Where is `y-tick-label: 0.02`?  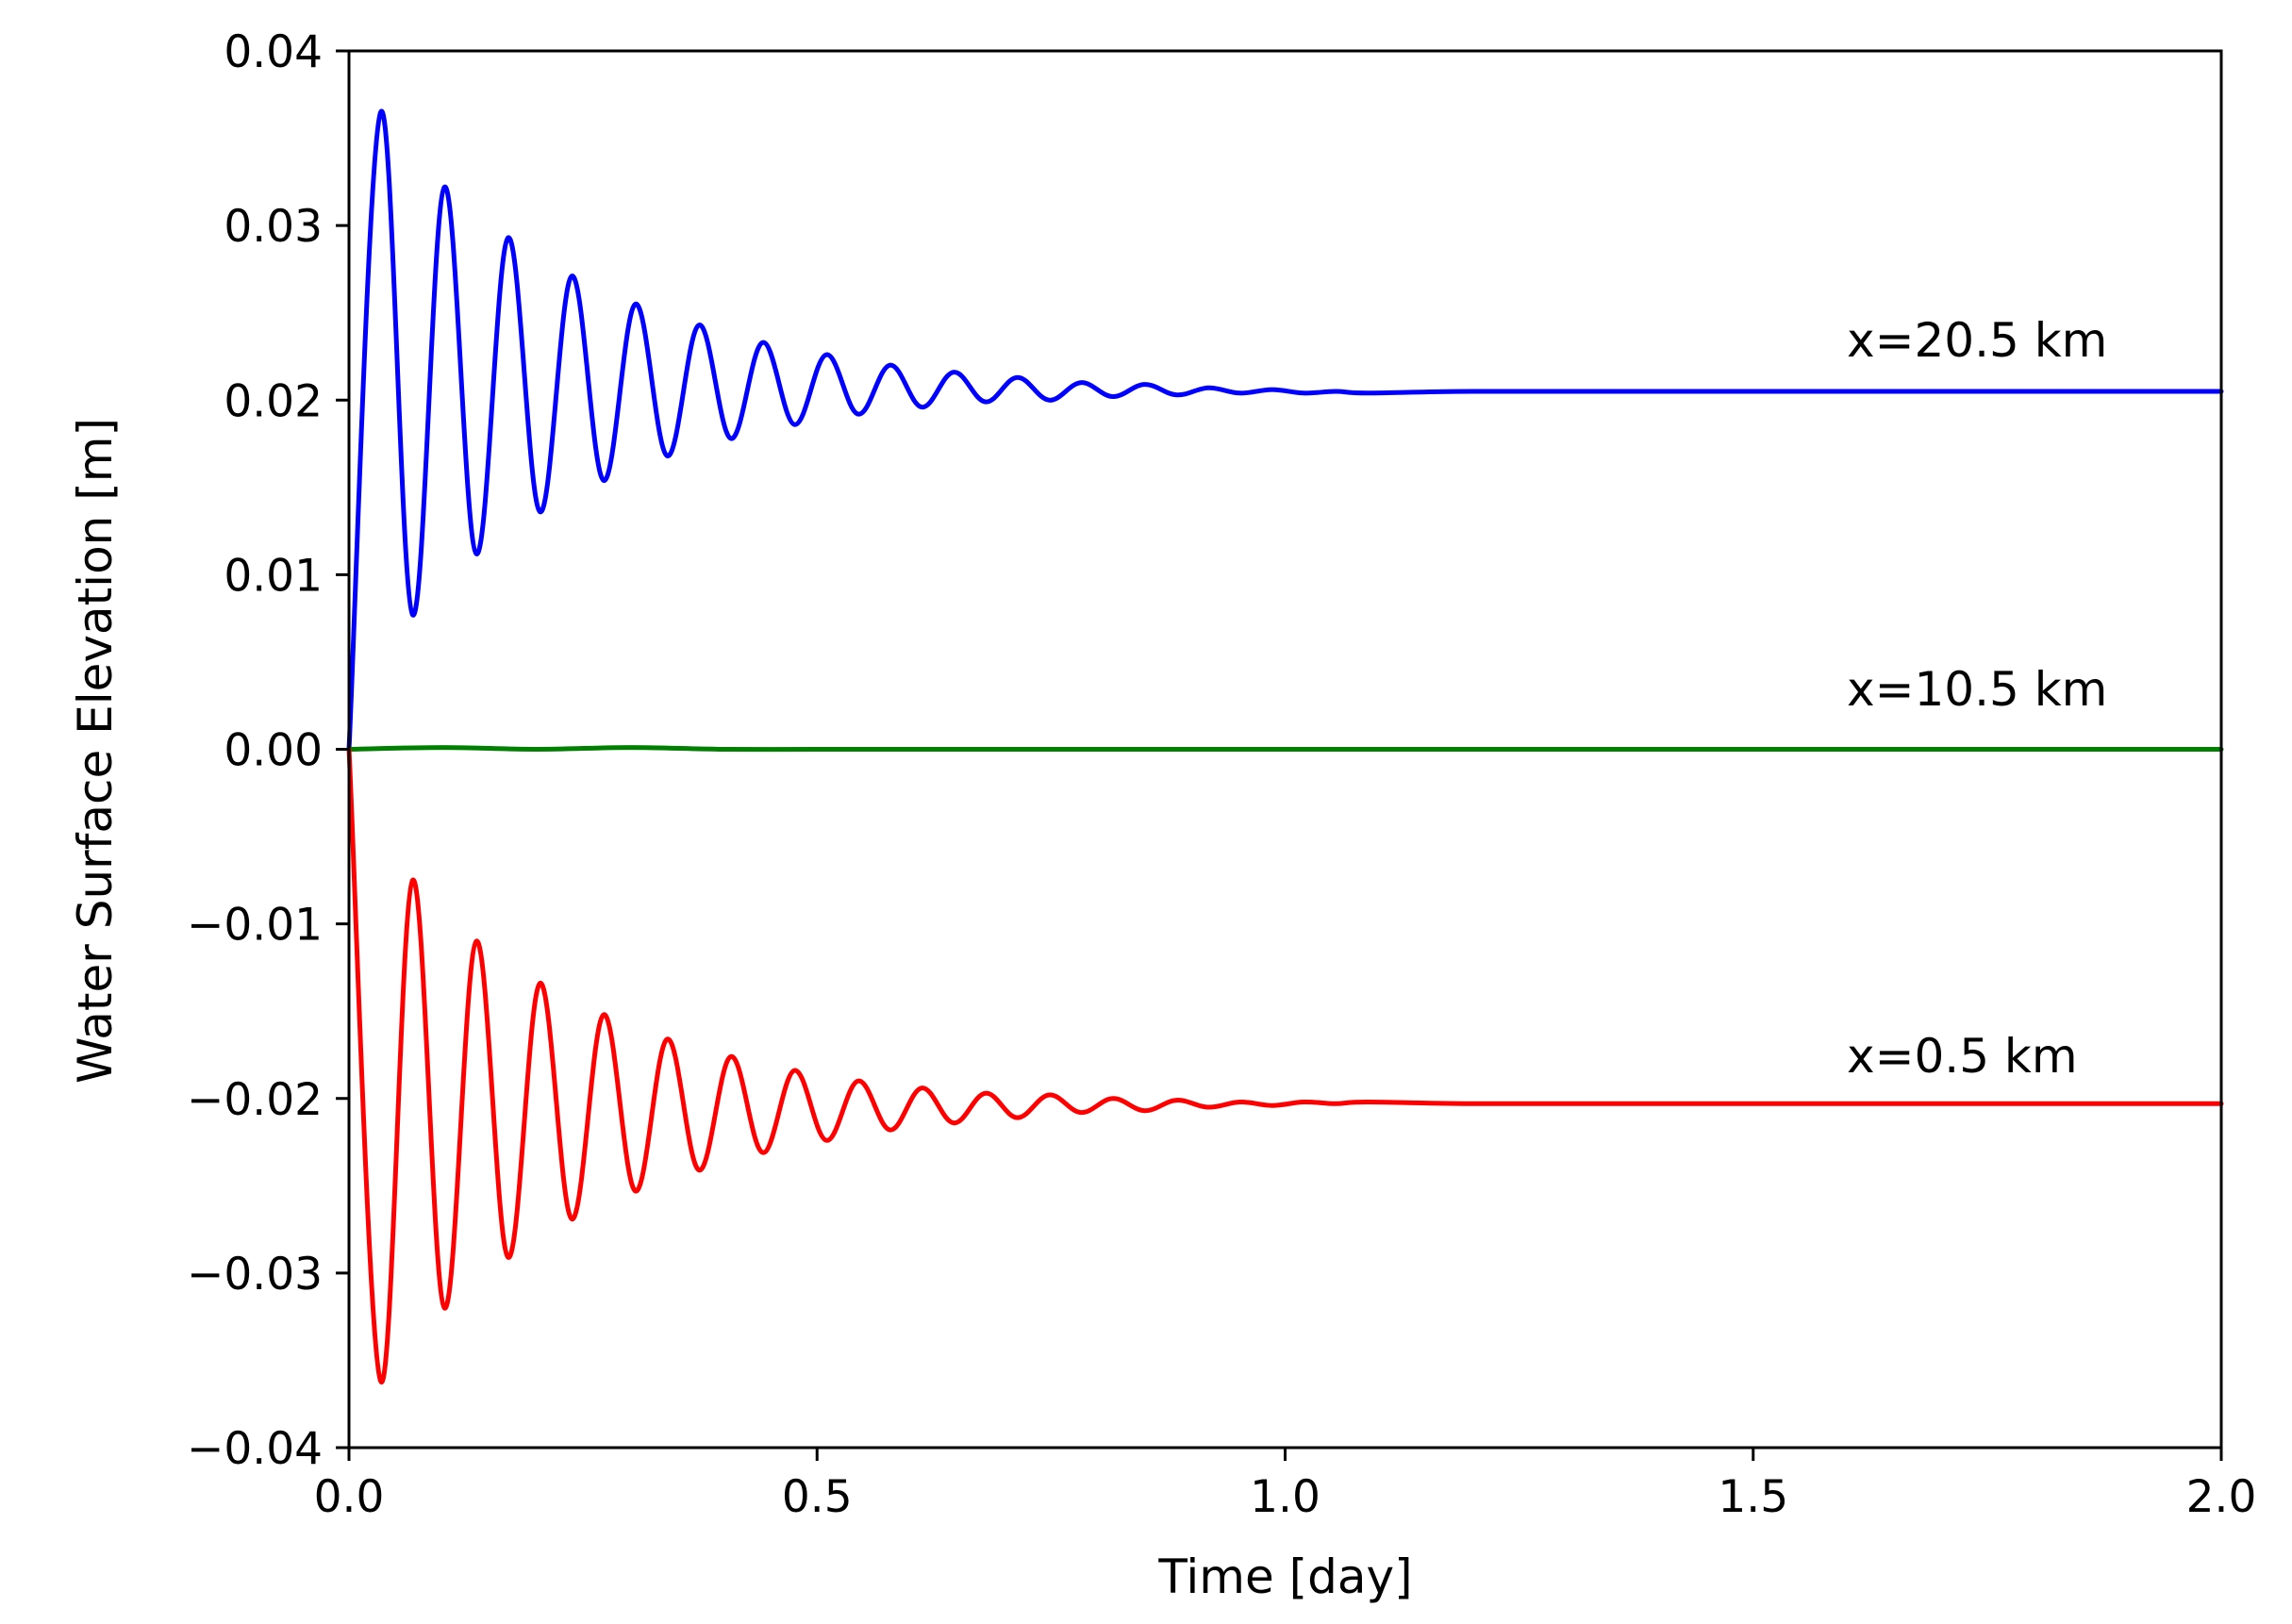 y-tick-label: 0.02 is located at coordinates (273, 401).